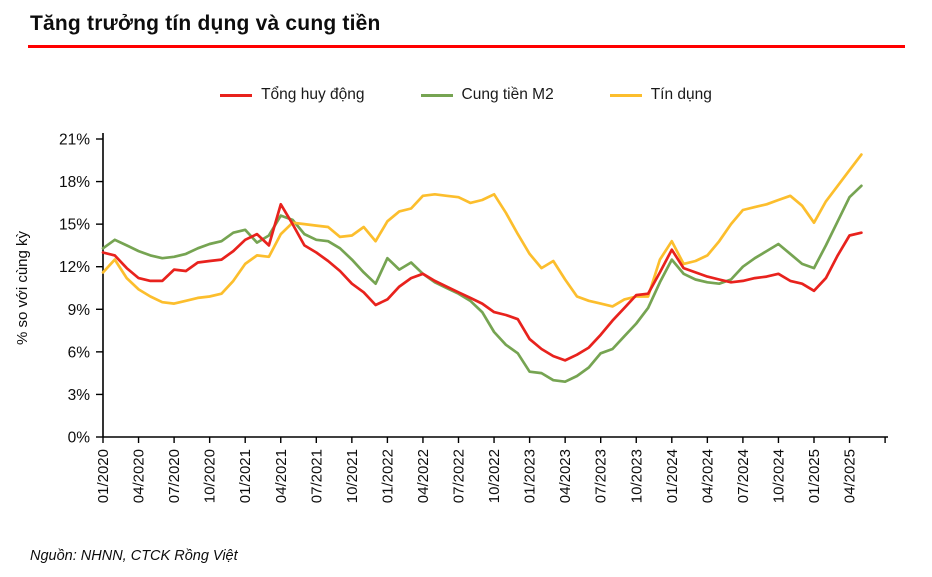 The image size is (932, 577). I want to click on y-tick-label: 21%, so click(74, 140).